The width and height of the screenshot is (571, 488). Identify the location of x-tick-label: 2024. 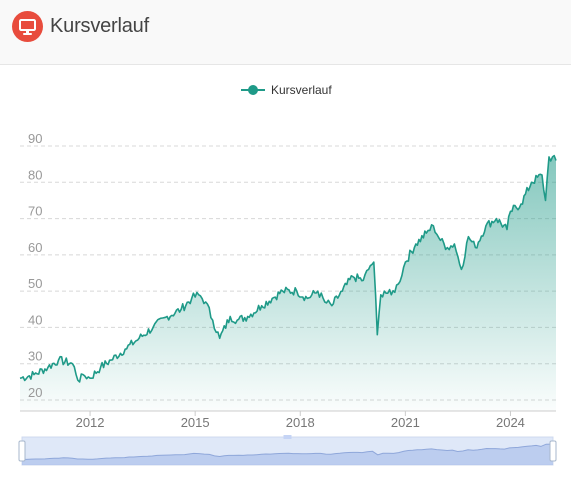
(510, 422).